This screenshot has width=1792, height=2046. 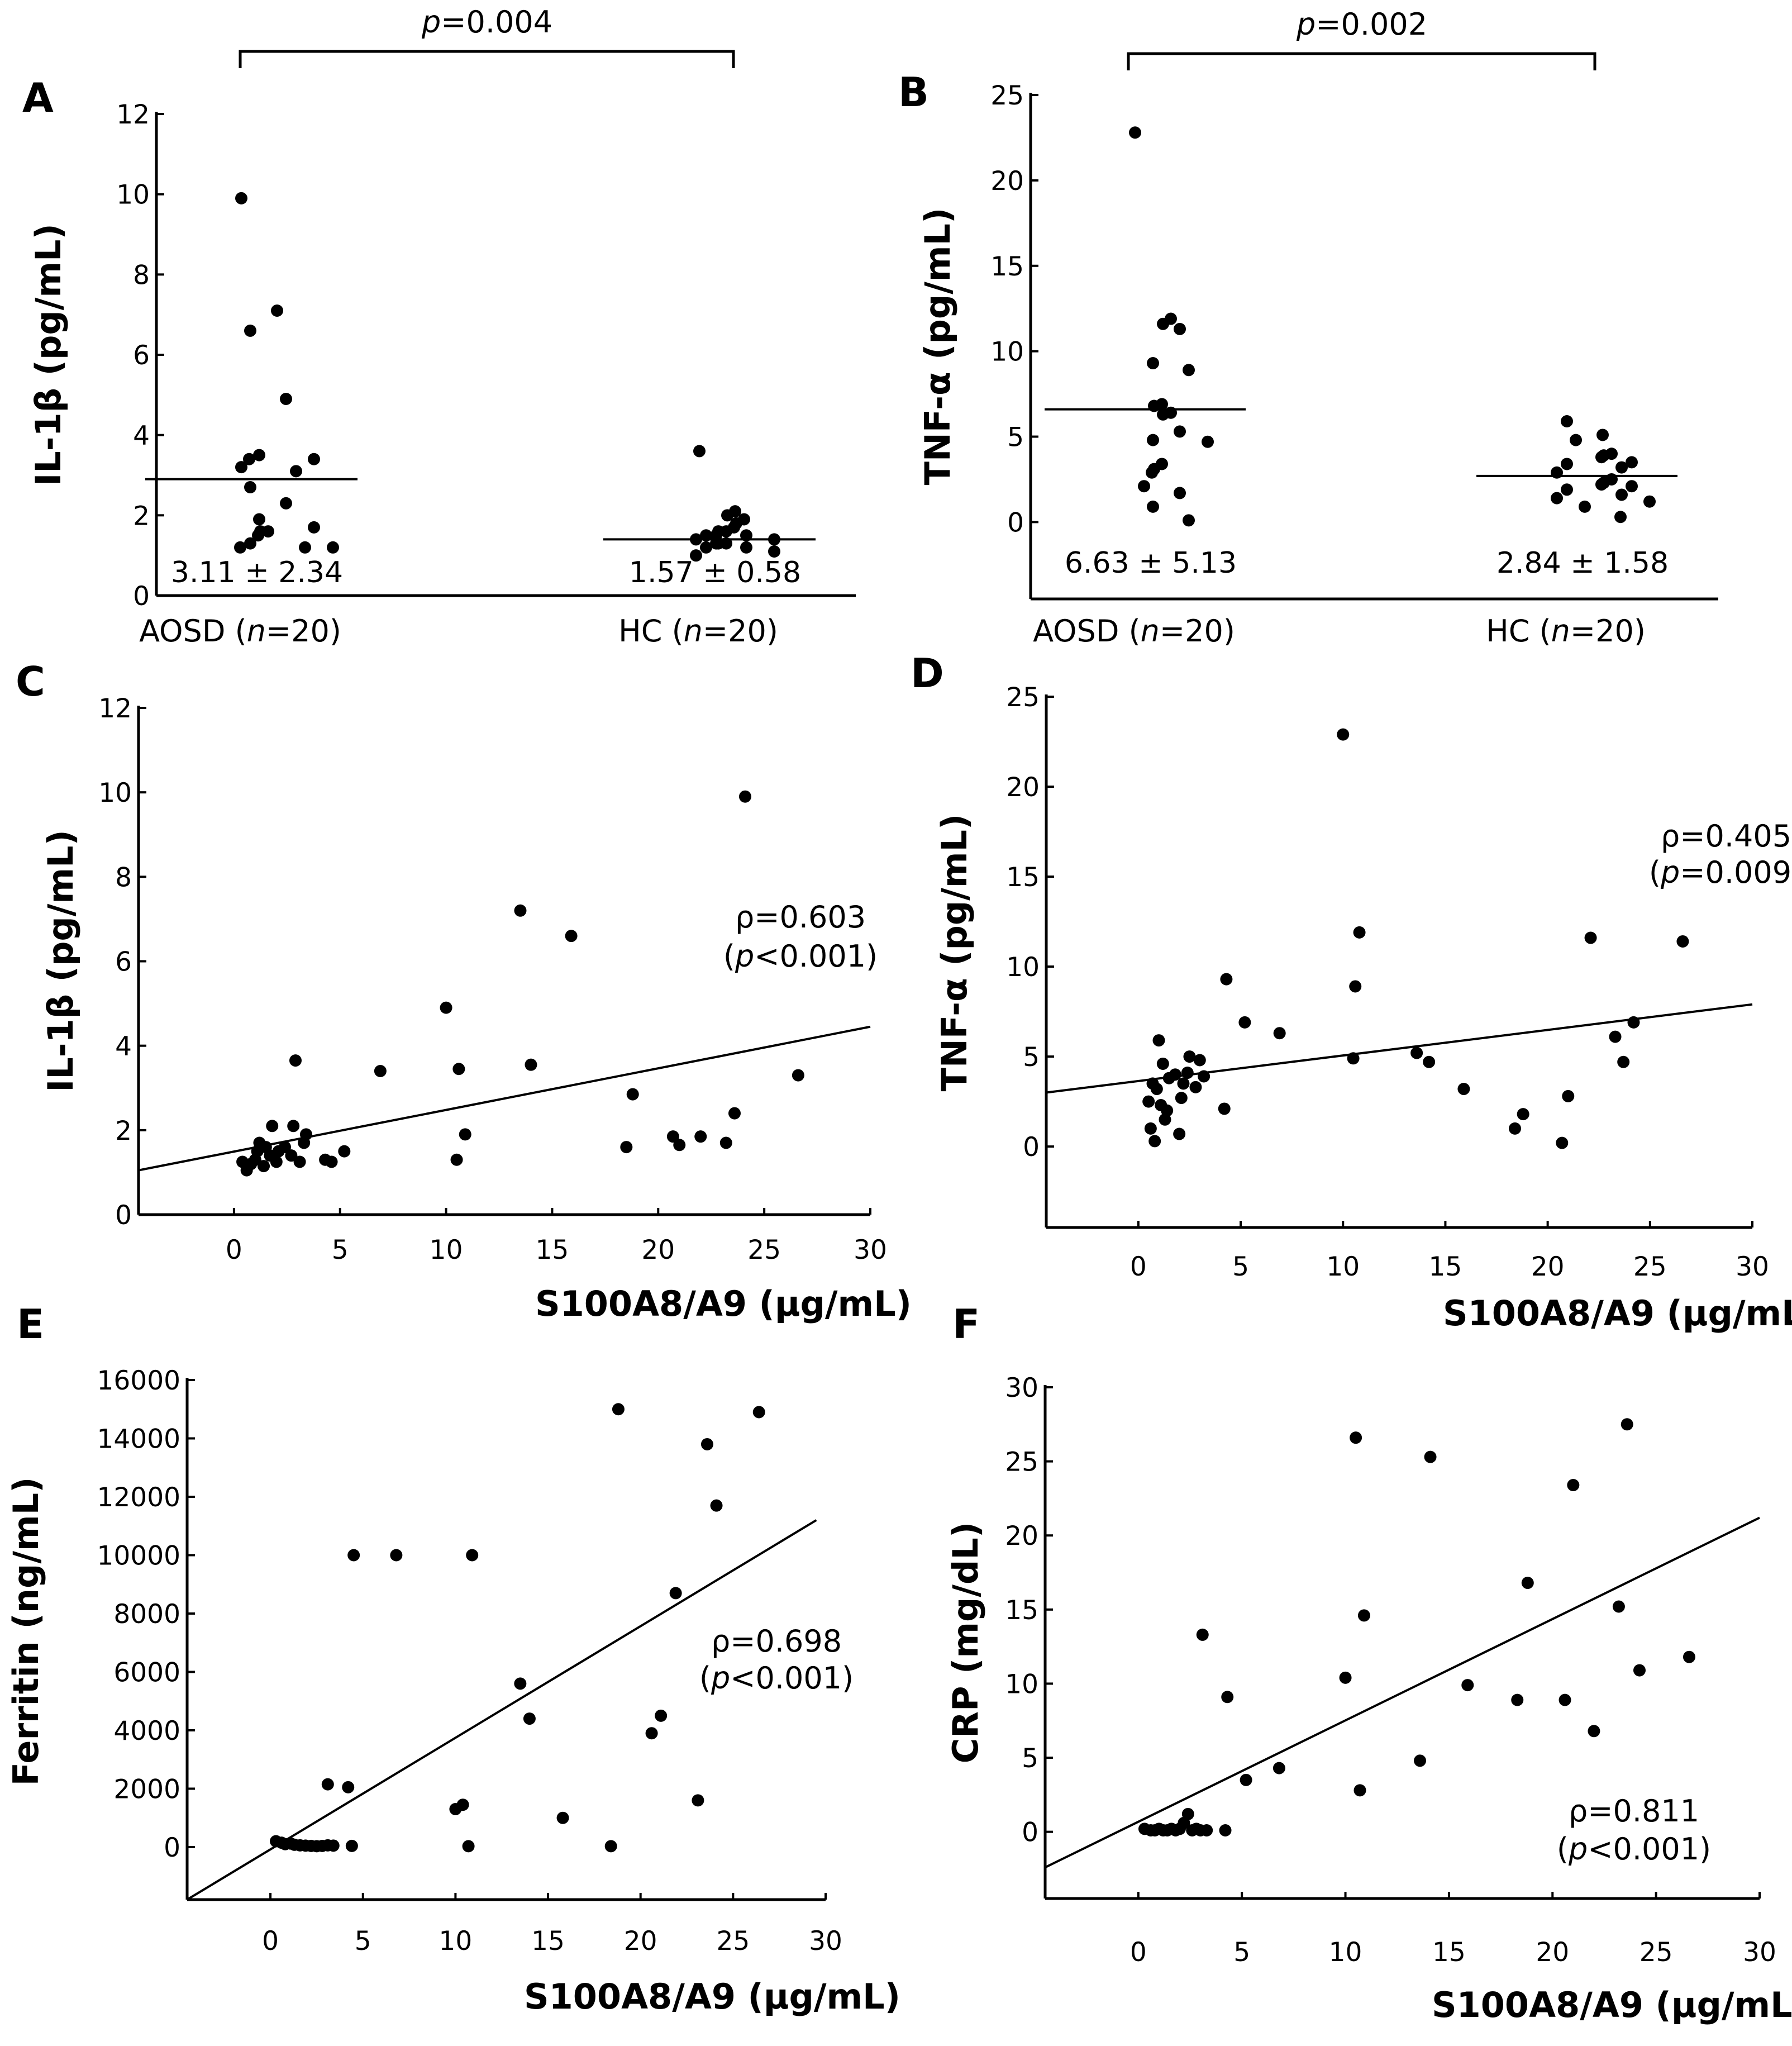 I want to click on series-HC, so click(x=735, y=503).